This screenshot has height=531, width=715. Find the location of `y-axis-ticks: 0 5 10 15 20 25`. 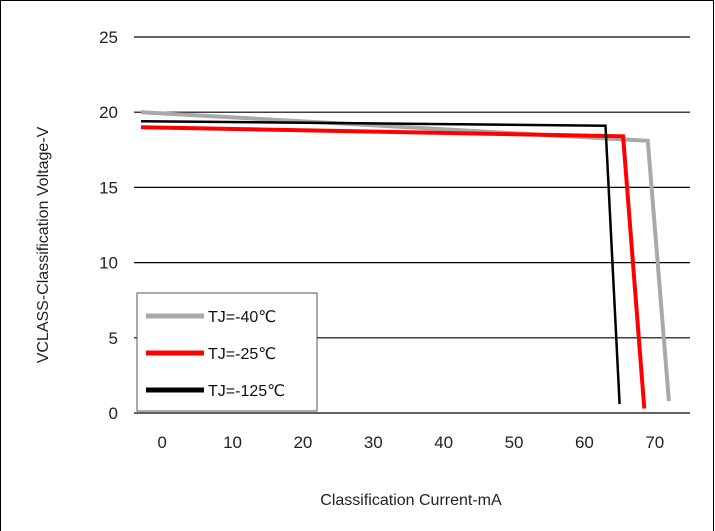

y-axis-ticks: 0 5 10 15 20 25 is located at coordinates (108, 225).